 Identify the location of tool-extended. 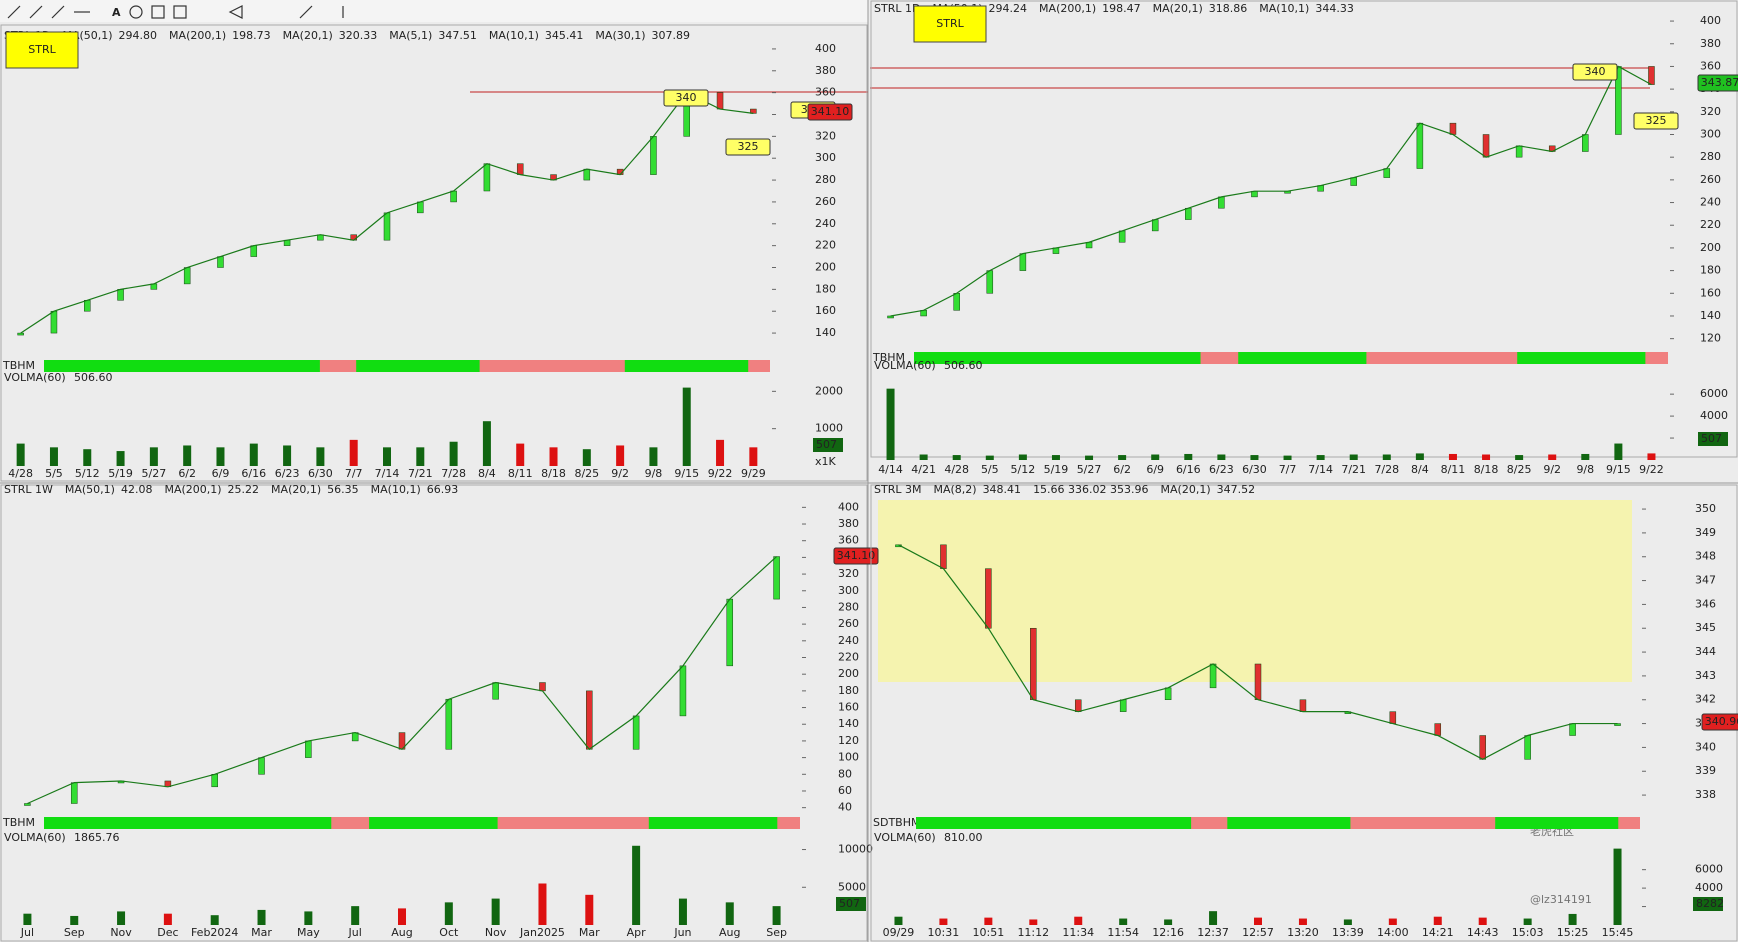
(58, 12).